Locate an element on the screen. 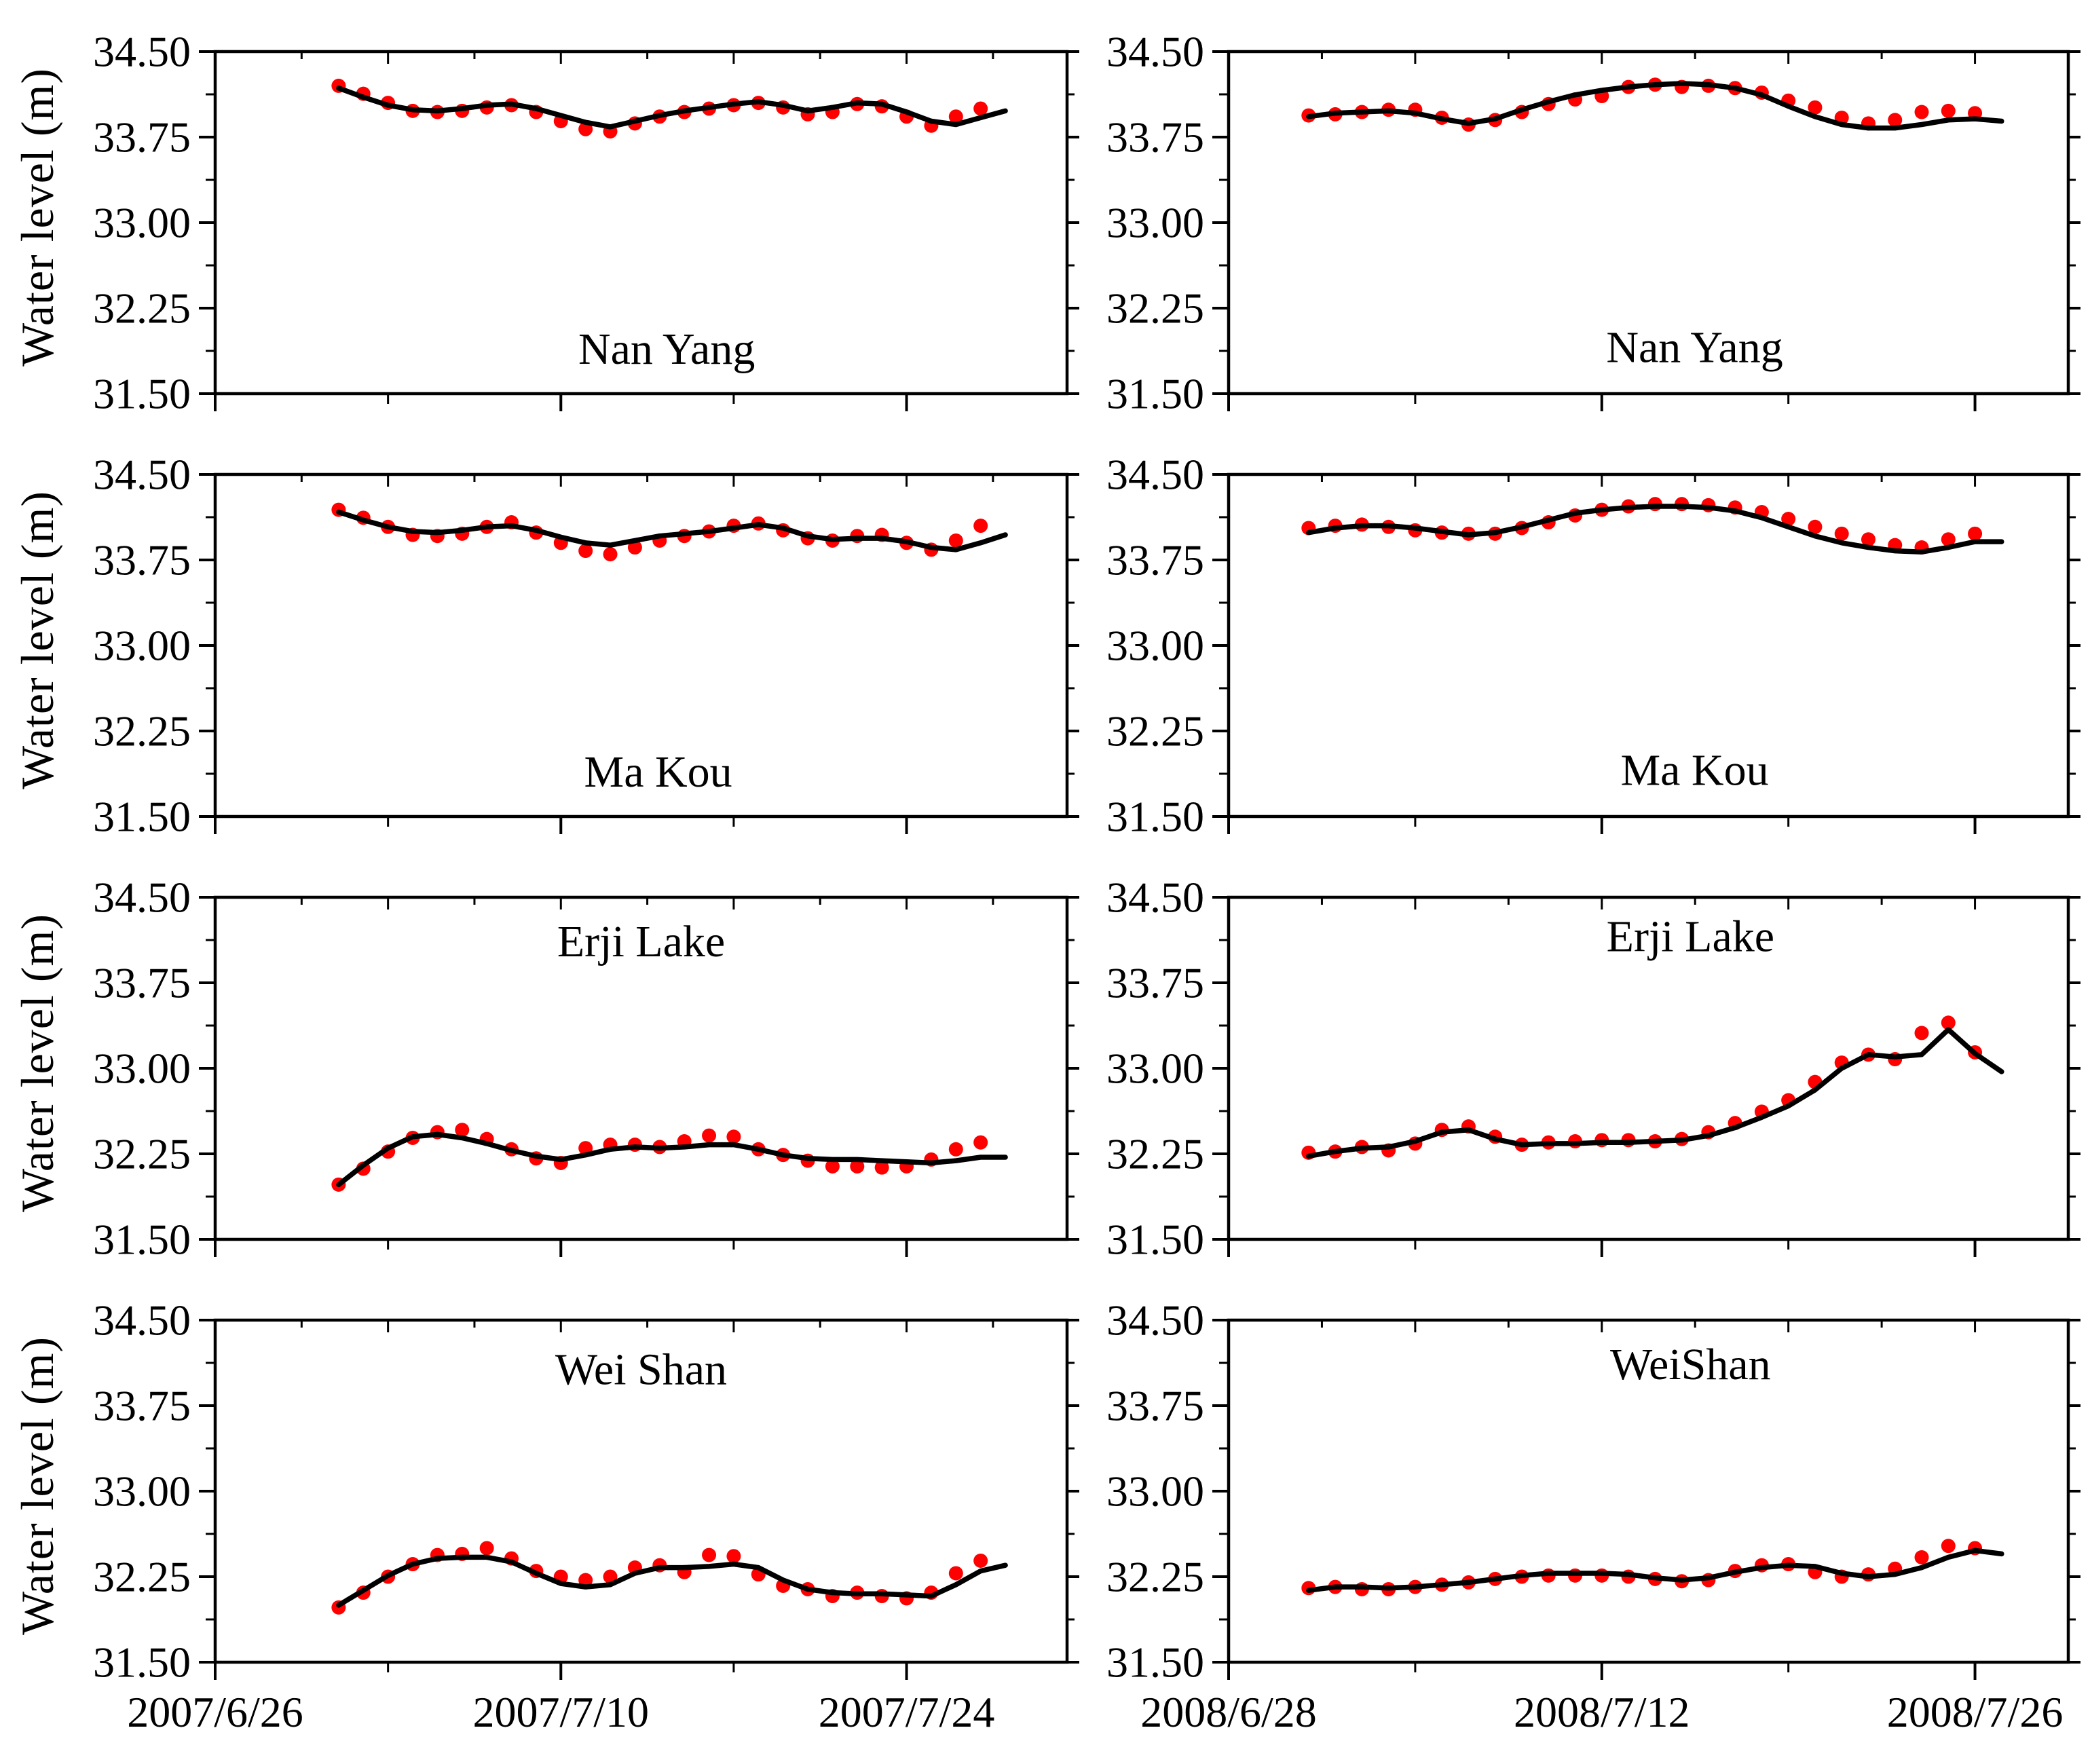  station-title: Ma Kou is located at coordinates (1694, 770).